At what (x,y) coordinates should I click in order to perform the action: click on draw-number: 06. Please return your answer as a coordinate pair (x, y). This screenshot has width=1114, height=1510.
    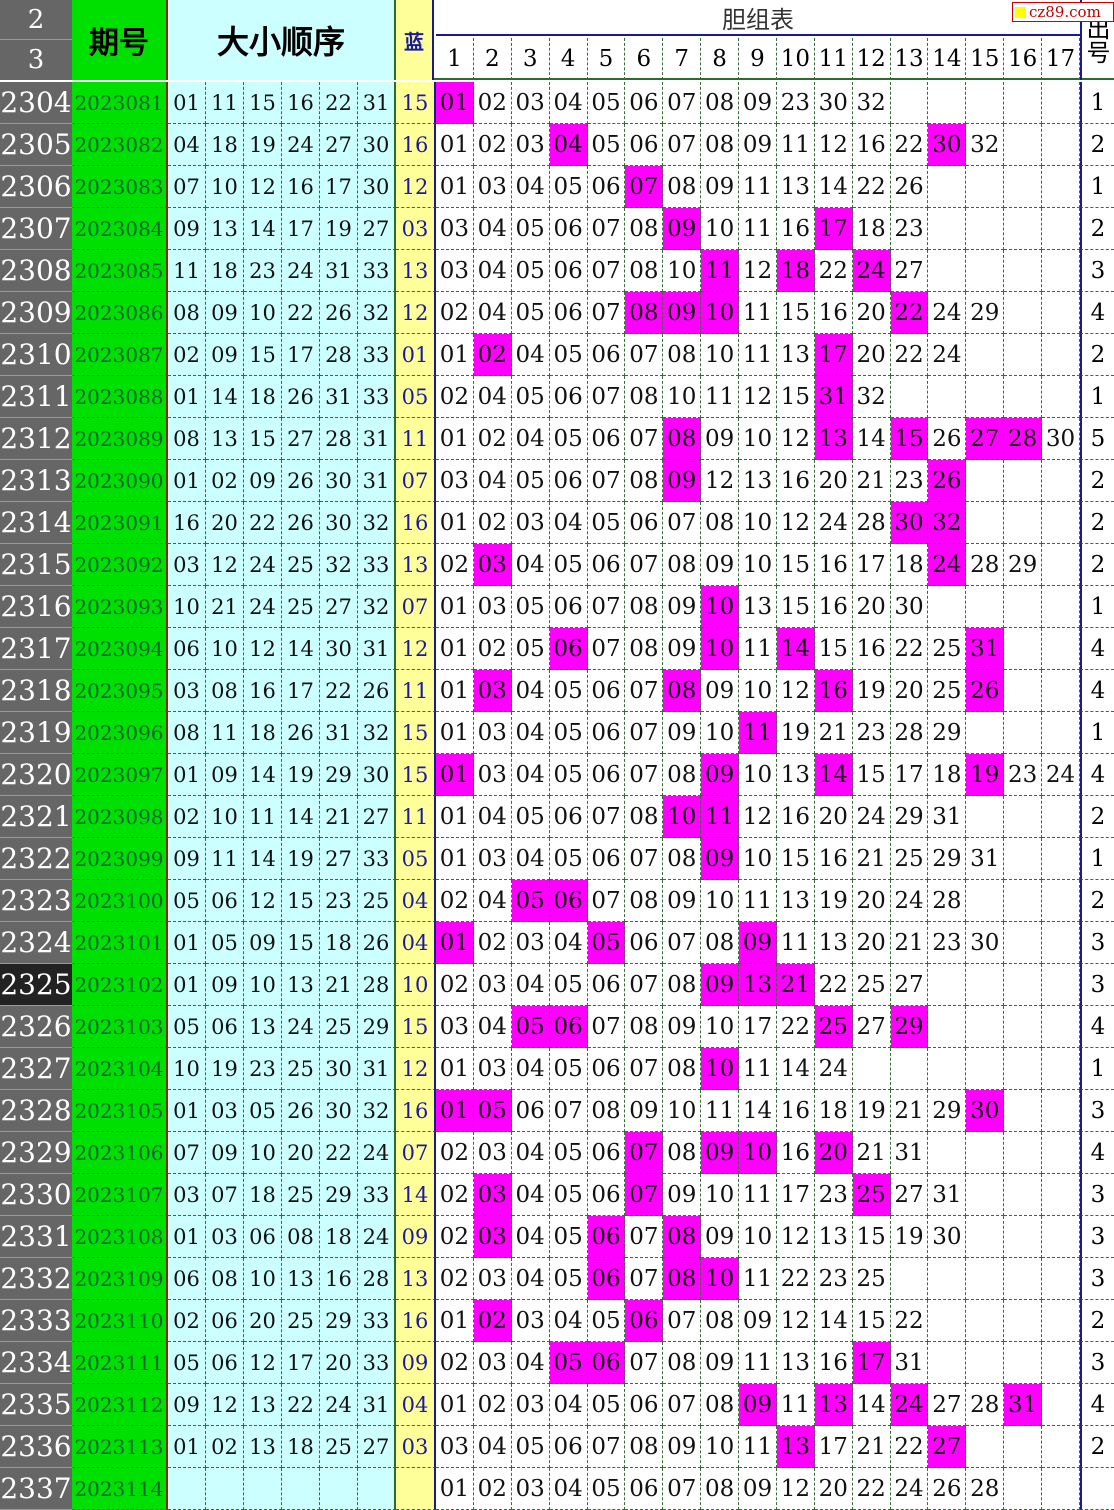
    Looking at the image, I should click on (187, 649).